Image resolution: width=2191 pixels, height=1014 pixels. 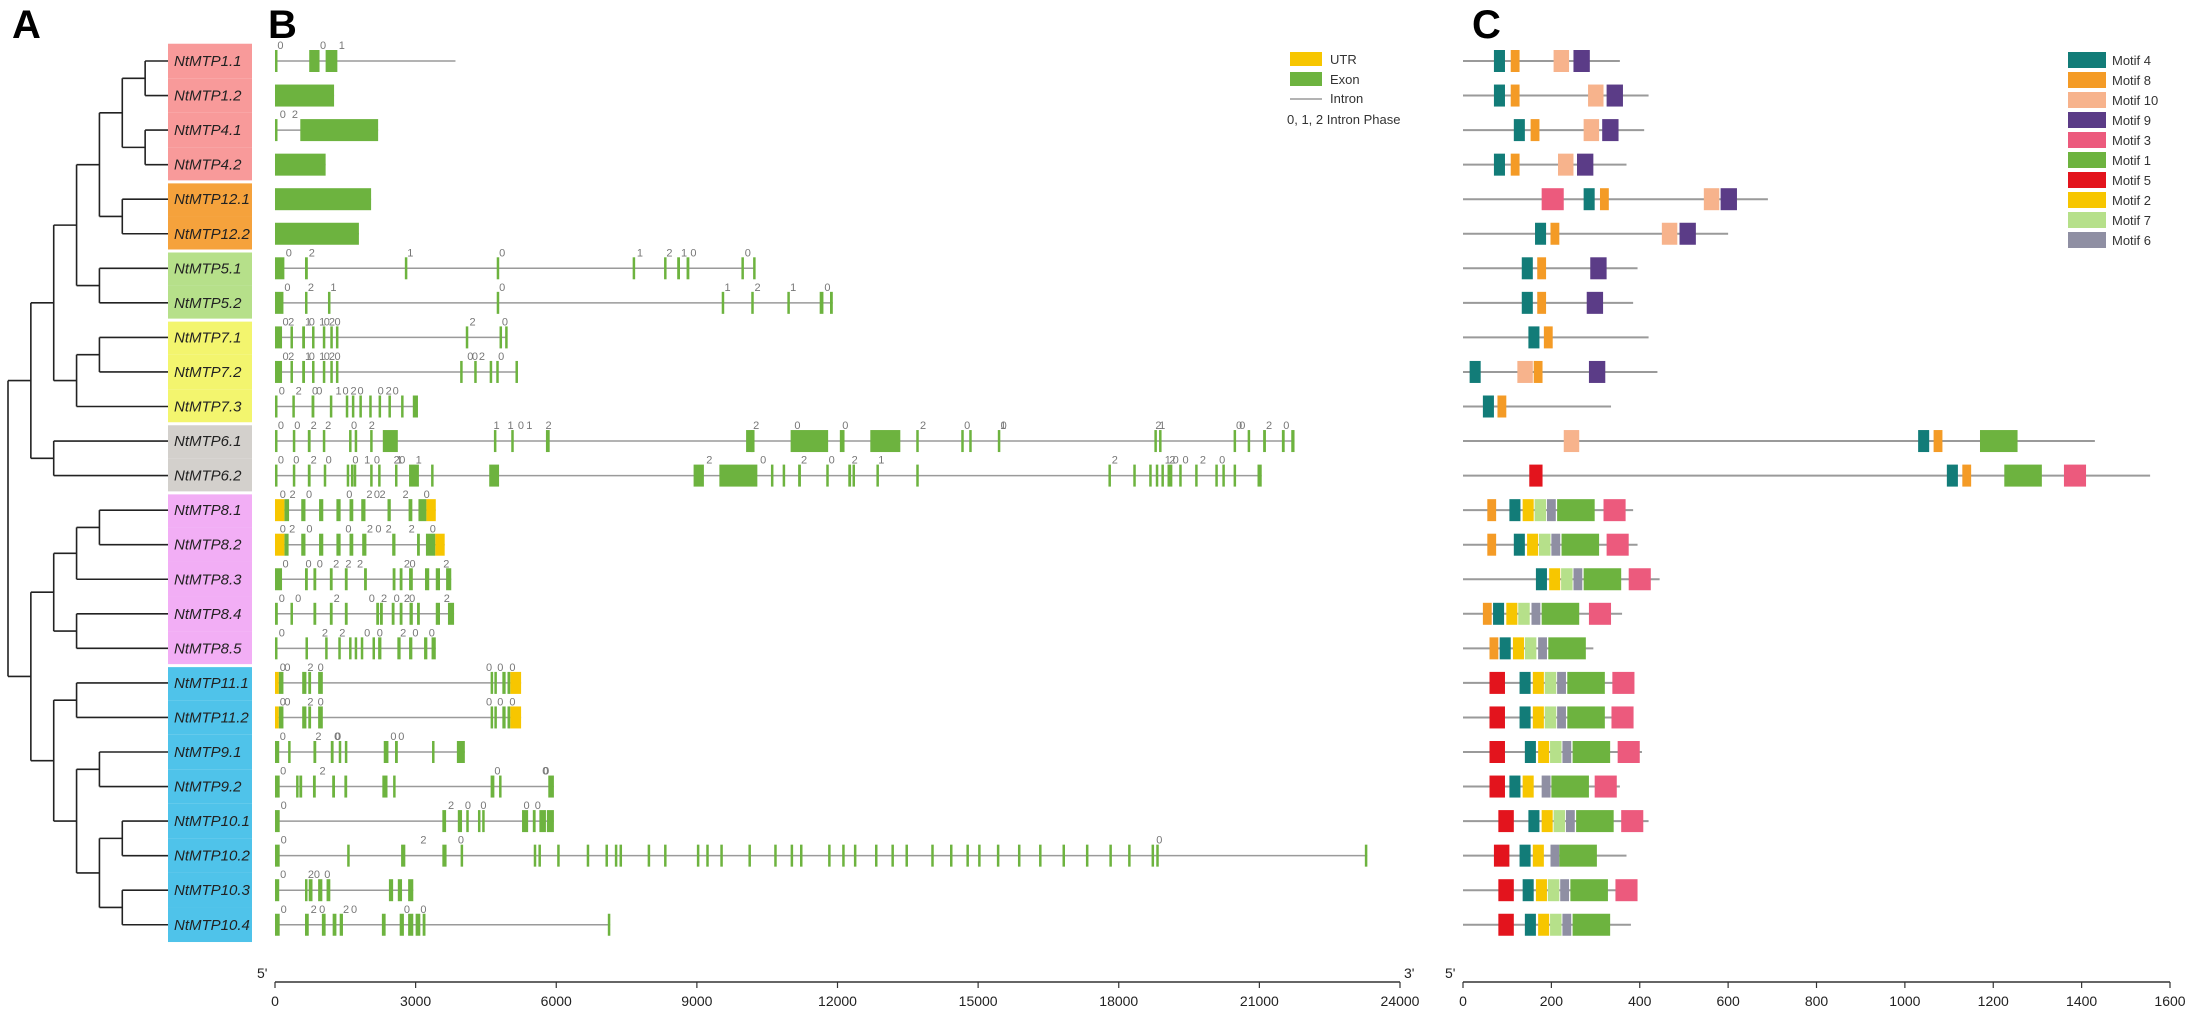 I want to click on gene-label: NtMTP5.1, so click(x=208, y=268).